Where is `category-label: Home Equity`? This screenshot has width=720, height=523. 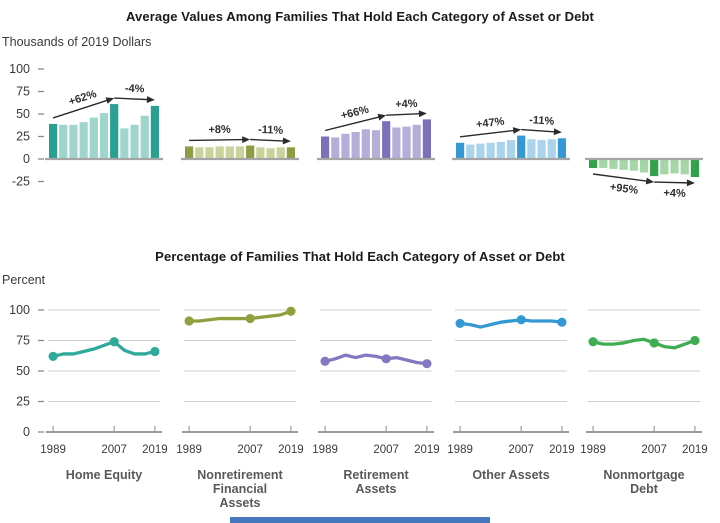 category-label: Home Equity is located at coordinates (104, 475).